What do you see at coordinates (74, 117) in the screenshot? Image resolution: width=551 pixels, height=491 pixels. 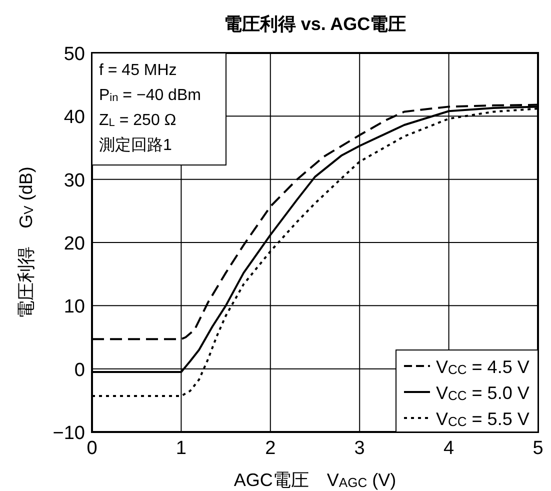 I see `y-tick-label: 40` at bounding box center [74, 117].